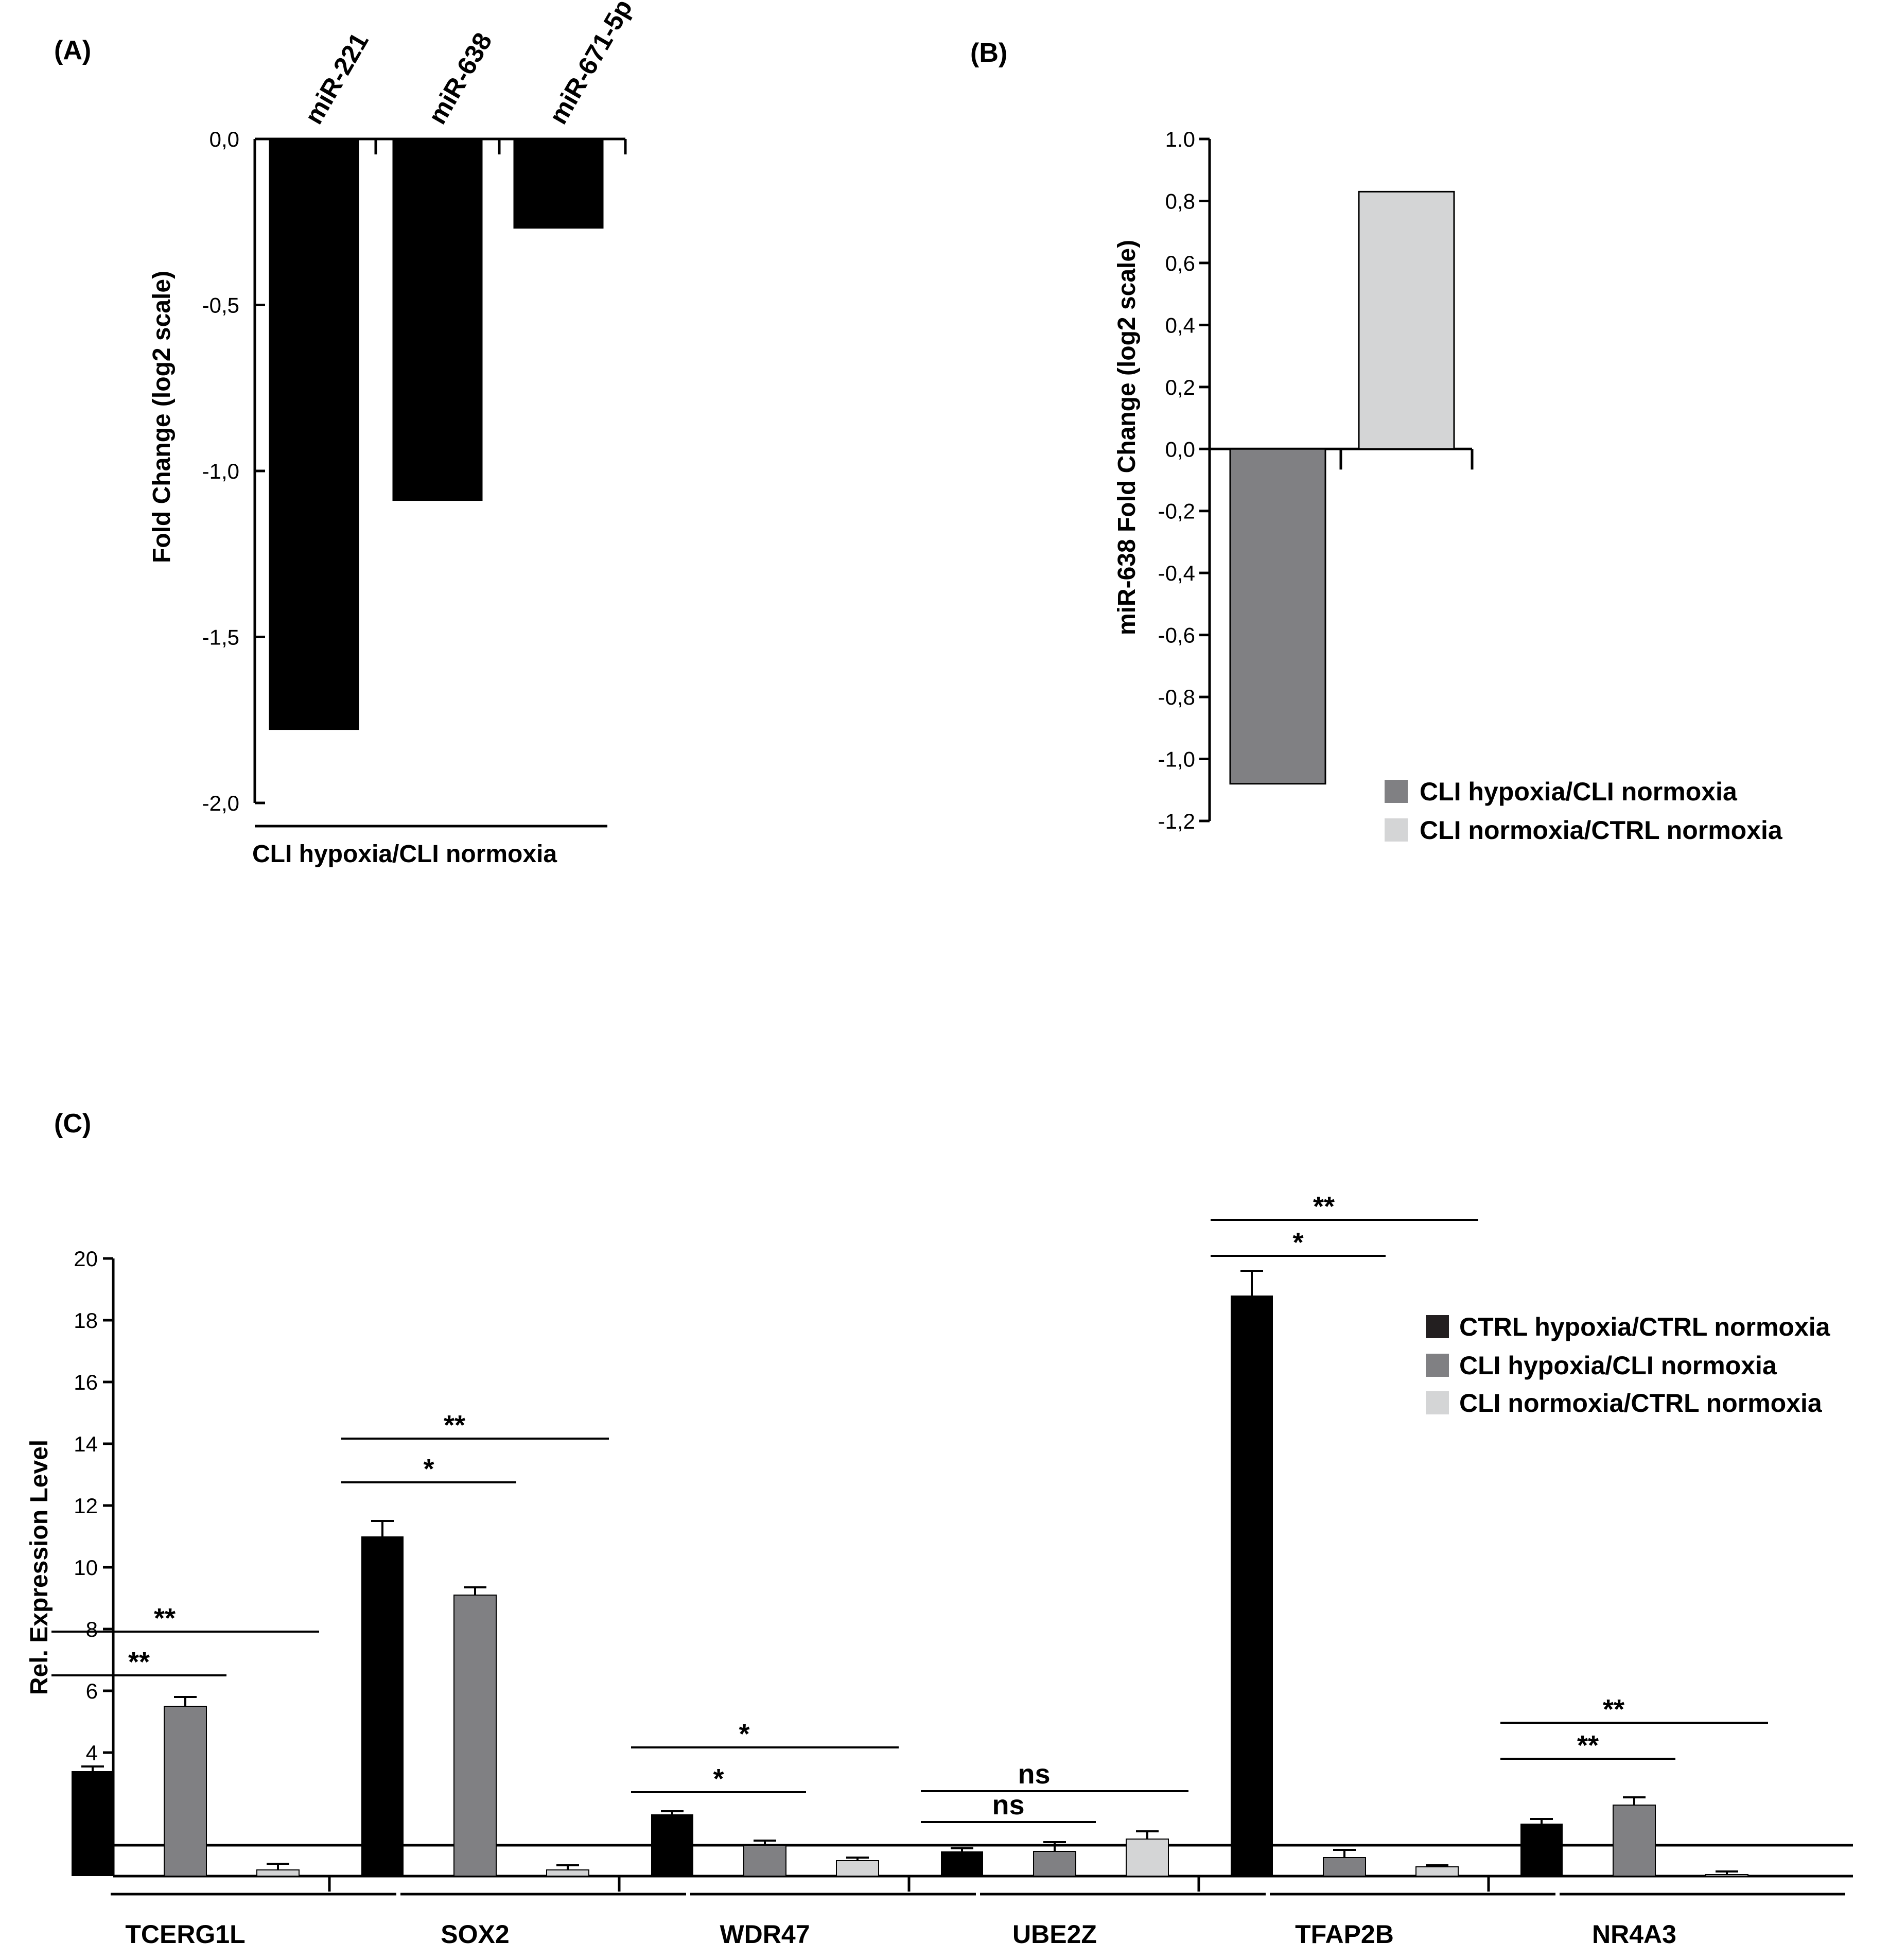  I want to click on y-tick-label-a: -1,5, so click(220, 637).